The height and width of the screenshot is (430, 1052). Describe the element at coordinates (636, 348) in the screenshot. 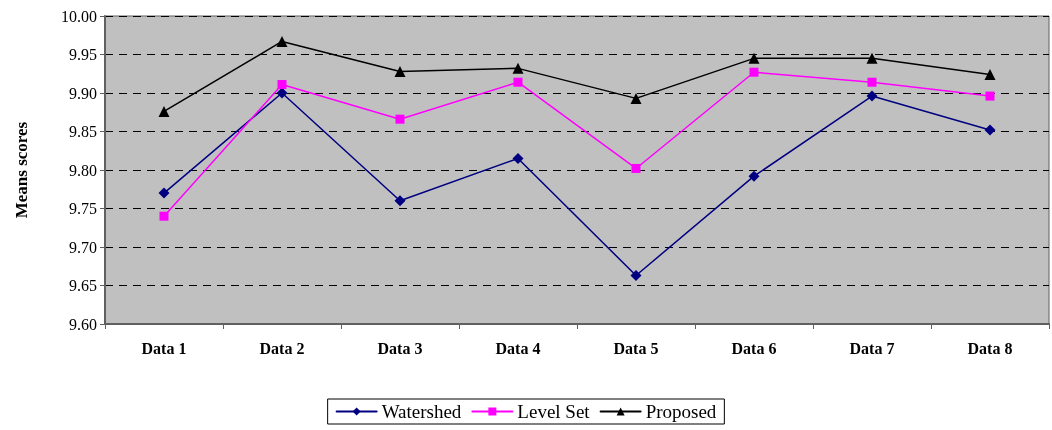

I see `x-tick-label: Data 5` at that location.